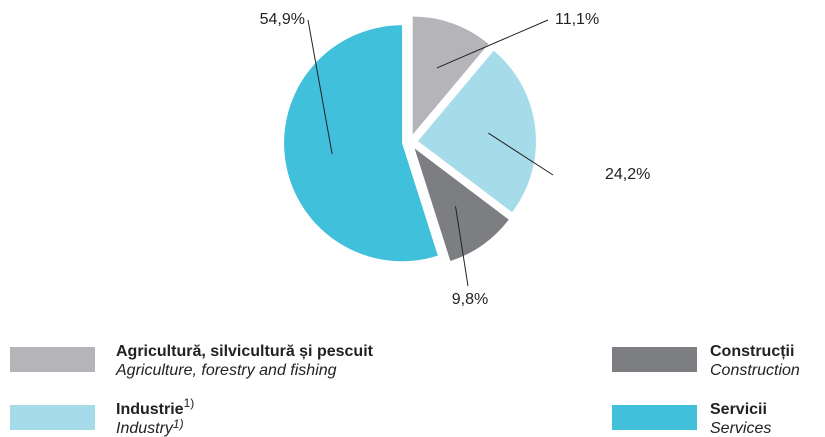  I want to click on legend-label-en: Agriculture, forestry and fishing, so click(226, 370).